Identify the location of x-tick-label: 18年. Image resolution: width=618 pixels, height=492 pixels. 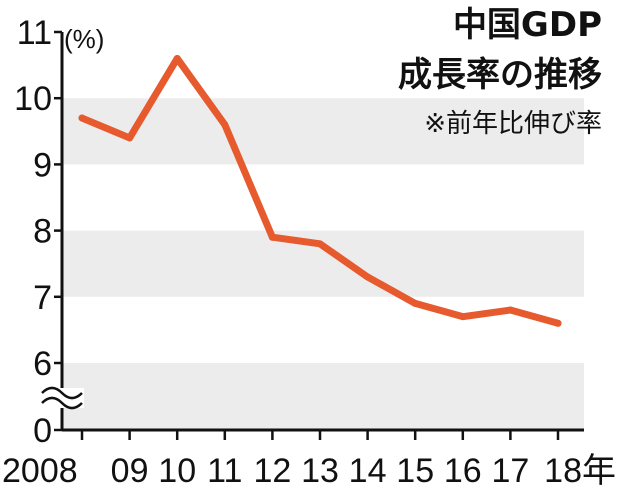
(580, 471).